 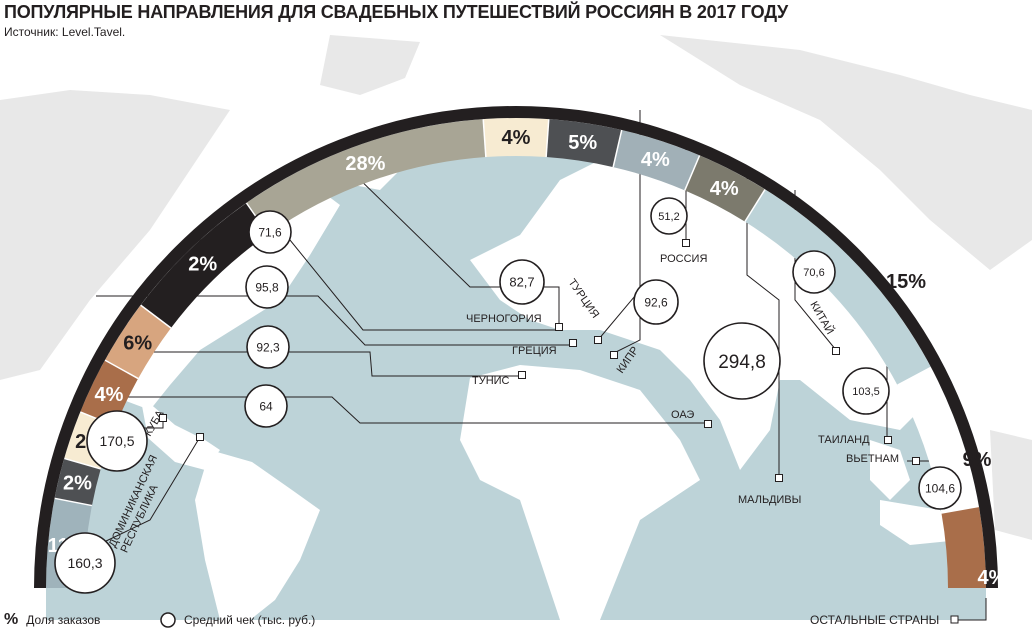 I want to click on avg-check-value: 170,5, so click(x=116, y=441).